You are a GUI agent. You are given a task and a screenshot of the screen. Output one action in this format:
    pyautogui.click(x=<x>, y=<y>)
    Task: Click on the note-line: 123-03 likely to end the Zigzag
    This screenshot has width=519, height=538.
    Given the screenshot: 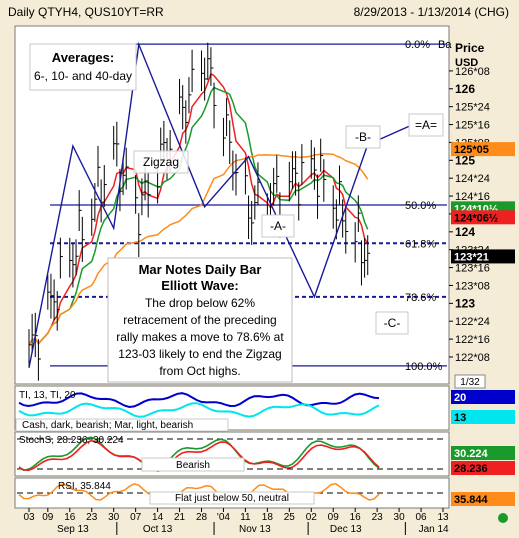 What is the action you would take?
    pyautogui.click(x=199, y=354)
    